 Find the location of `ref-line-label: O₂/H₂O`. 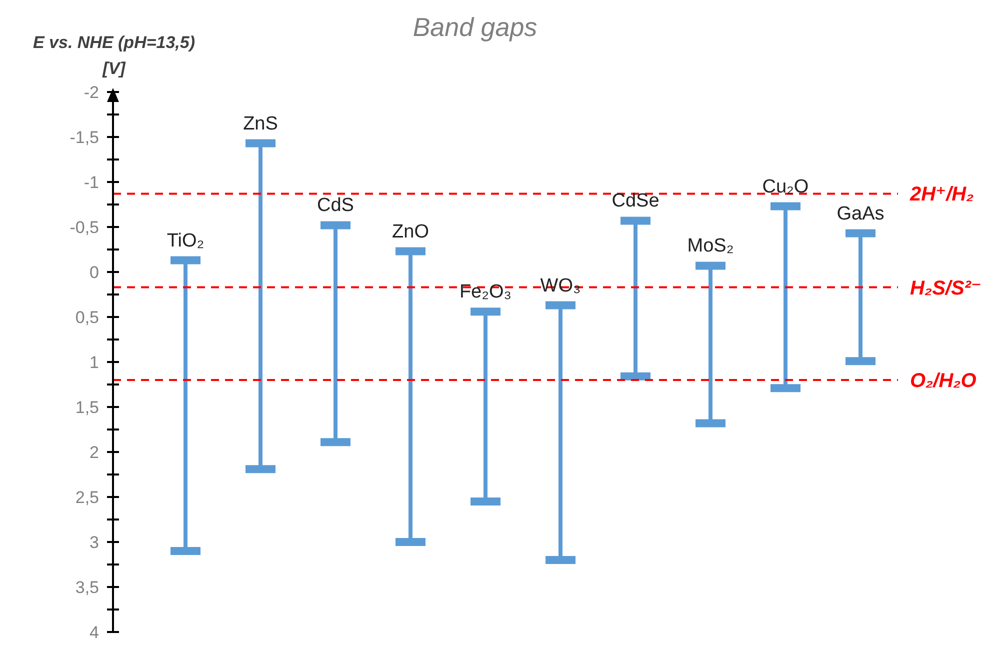

ref-line-label: O₂/H₂O is located at coordinates (943, 381).